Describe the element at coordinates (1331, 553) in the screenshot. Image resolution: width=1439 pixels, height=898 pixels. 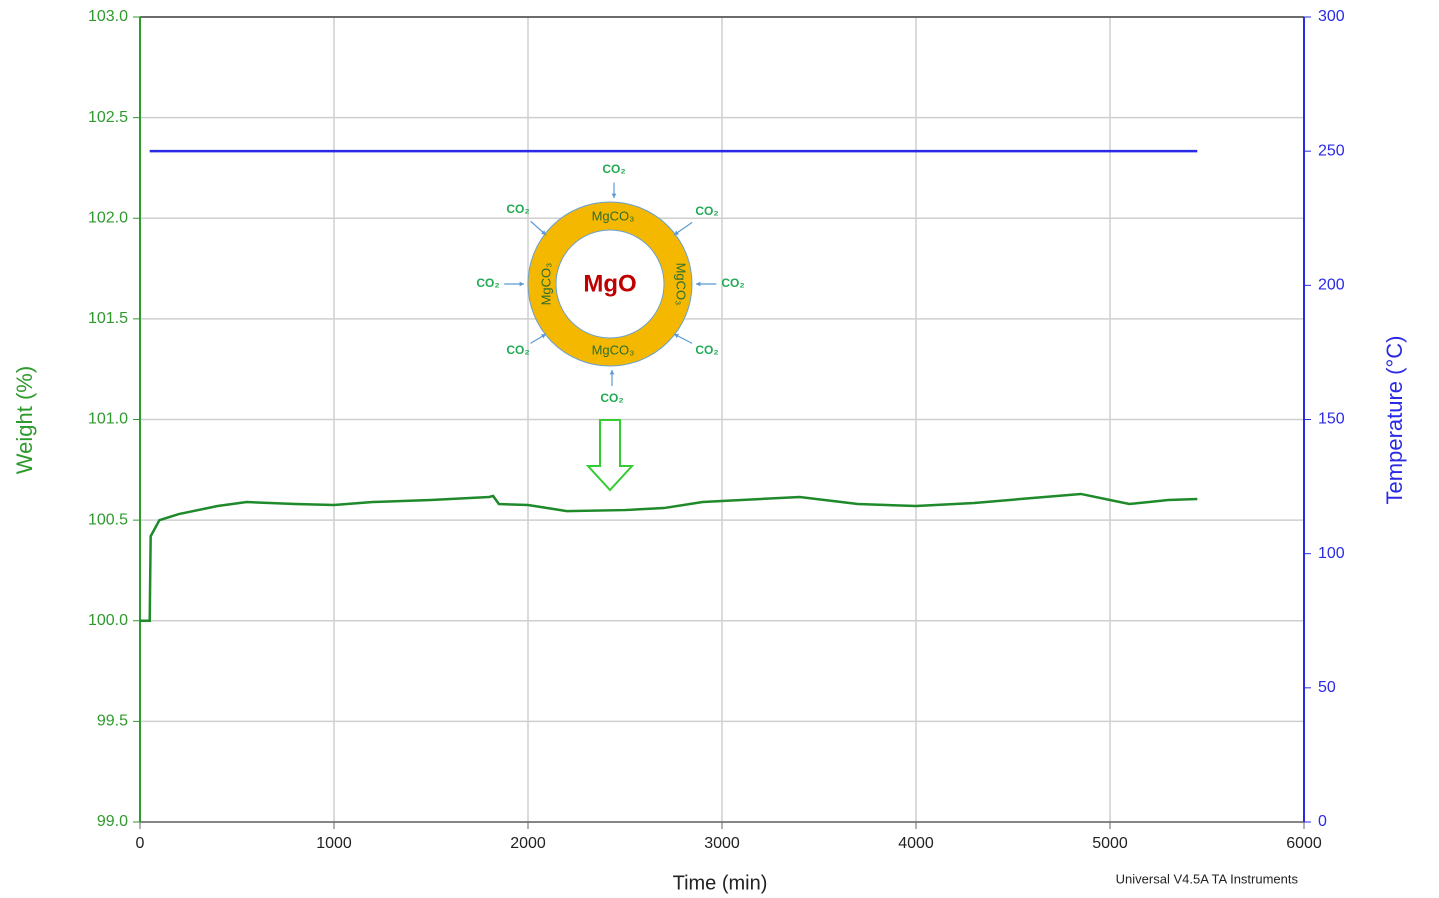
I see `y2-tick-label: 100` at that location.